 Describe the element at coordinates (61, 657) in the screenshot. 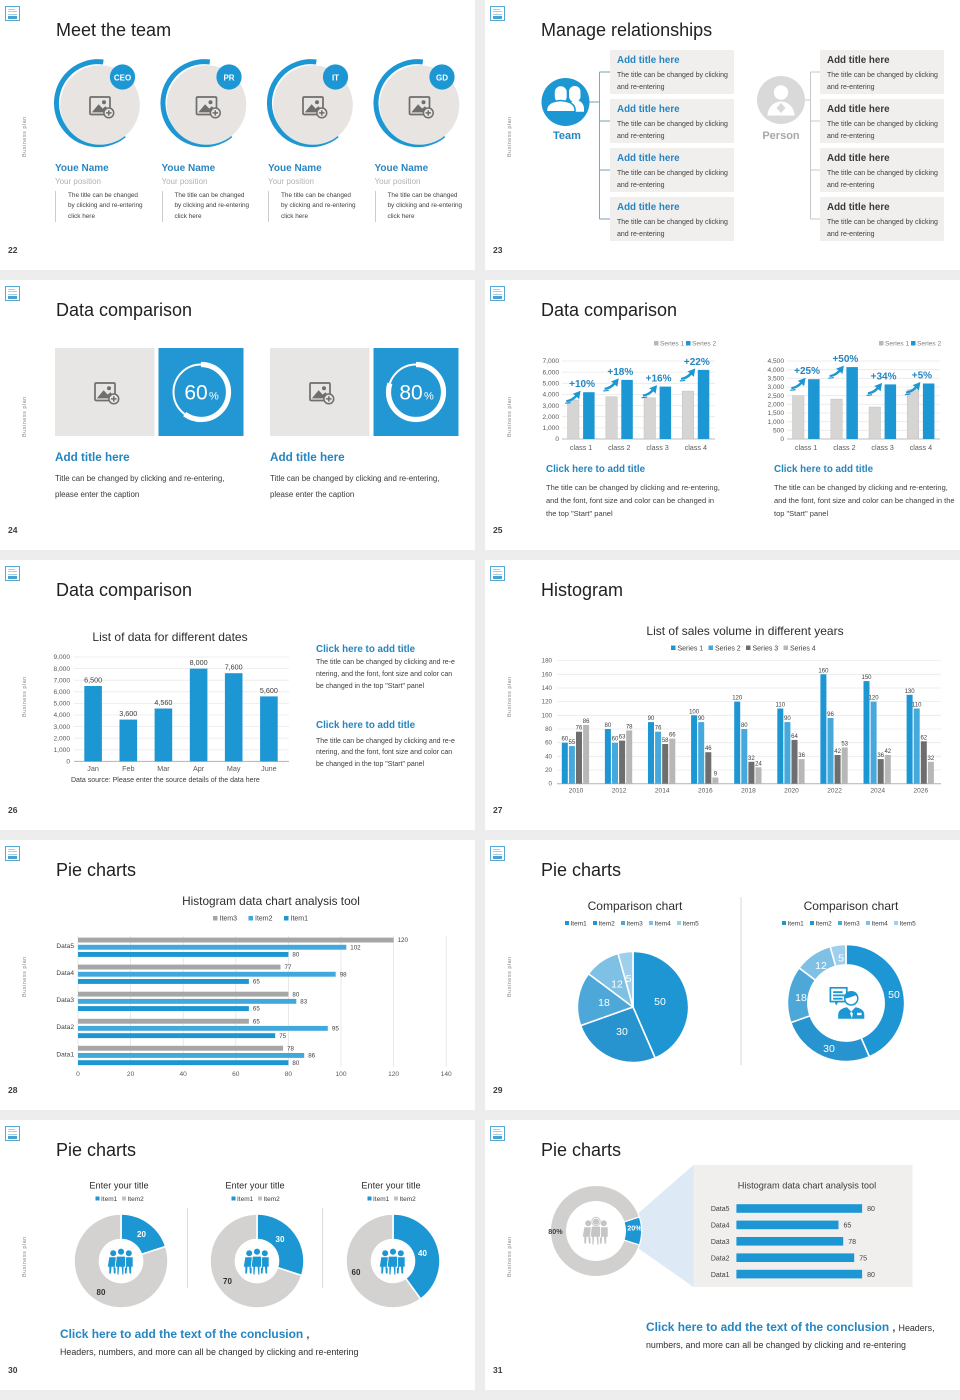

I see `svg-text: 9,000` at that location.